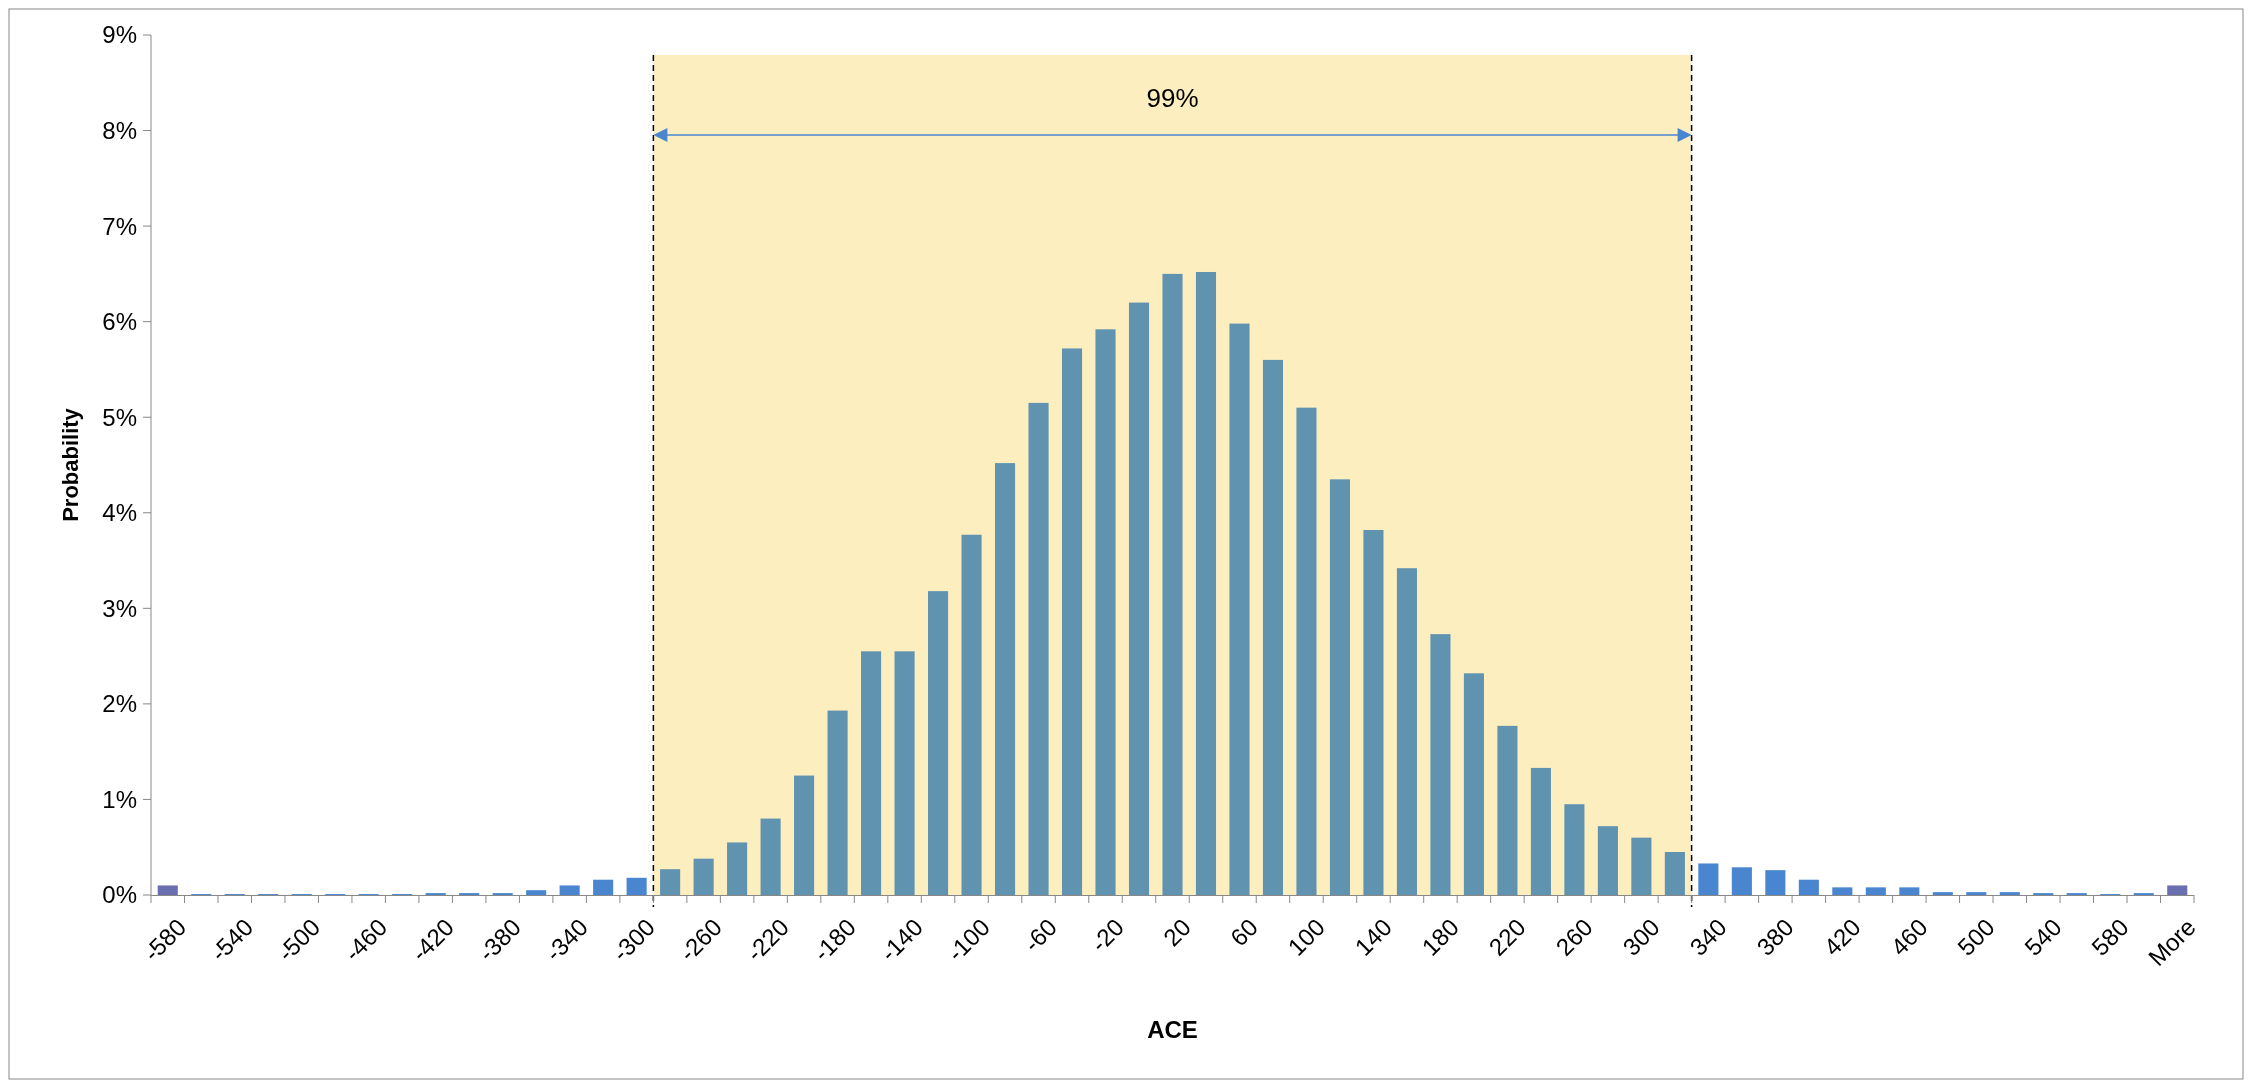  What do you see at coordinates (299, 940) in the screenshot?
I see `x-tick-label: -500` at bounding box center [299, 940].